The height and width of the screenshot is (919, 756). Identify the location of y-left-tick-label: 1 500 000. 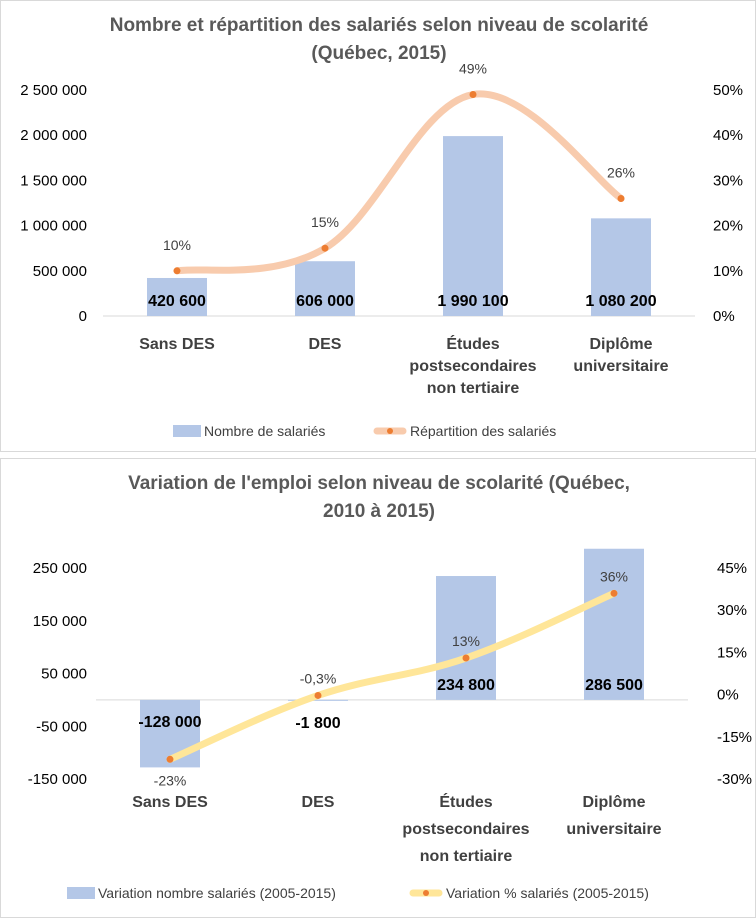
(53, 180).